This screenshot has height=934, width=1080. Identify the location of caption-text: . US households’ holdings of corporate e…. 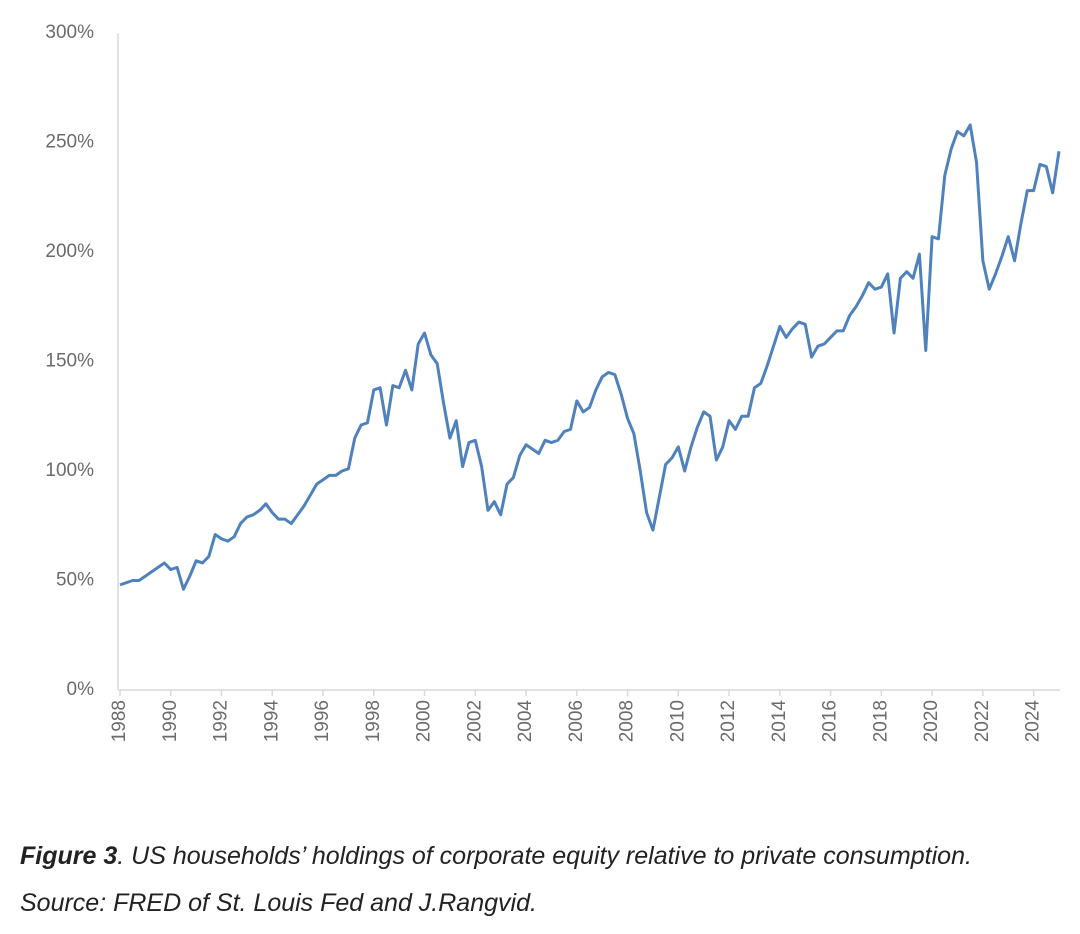
(544, 856).